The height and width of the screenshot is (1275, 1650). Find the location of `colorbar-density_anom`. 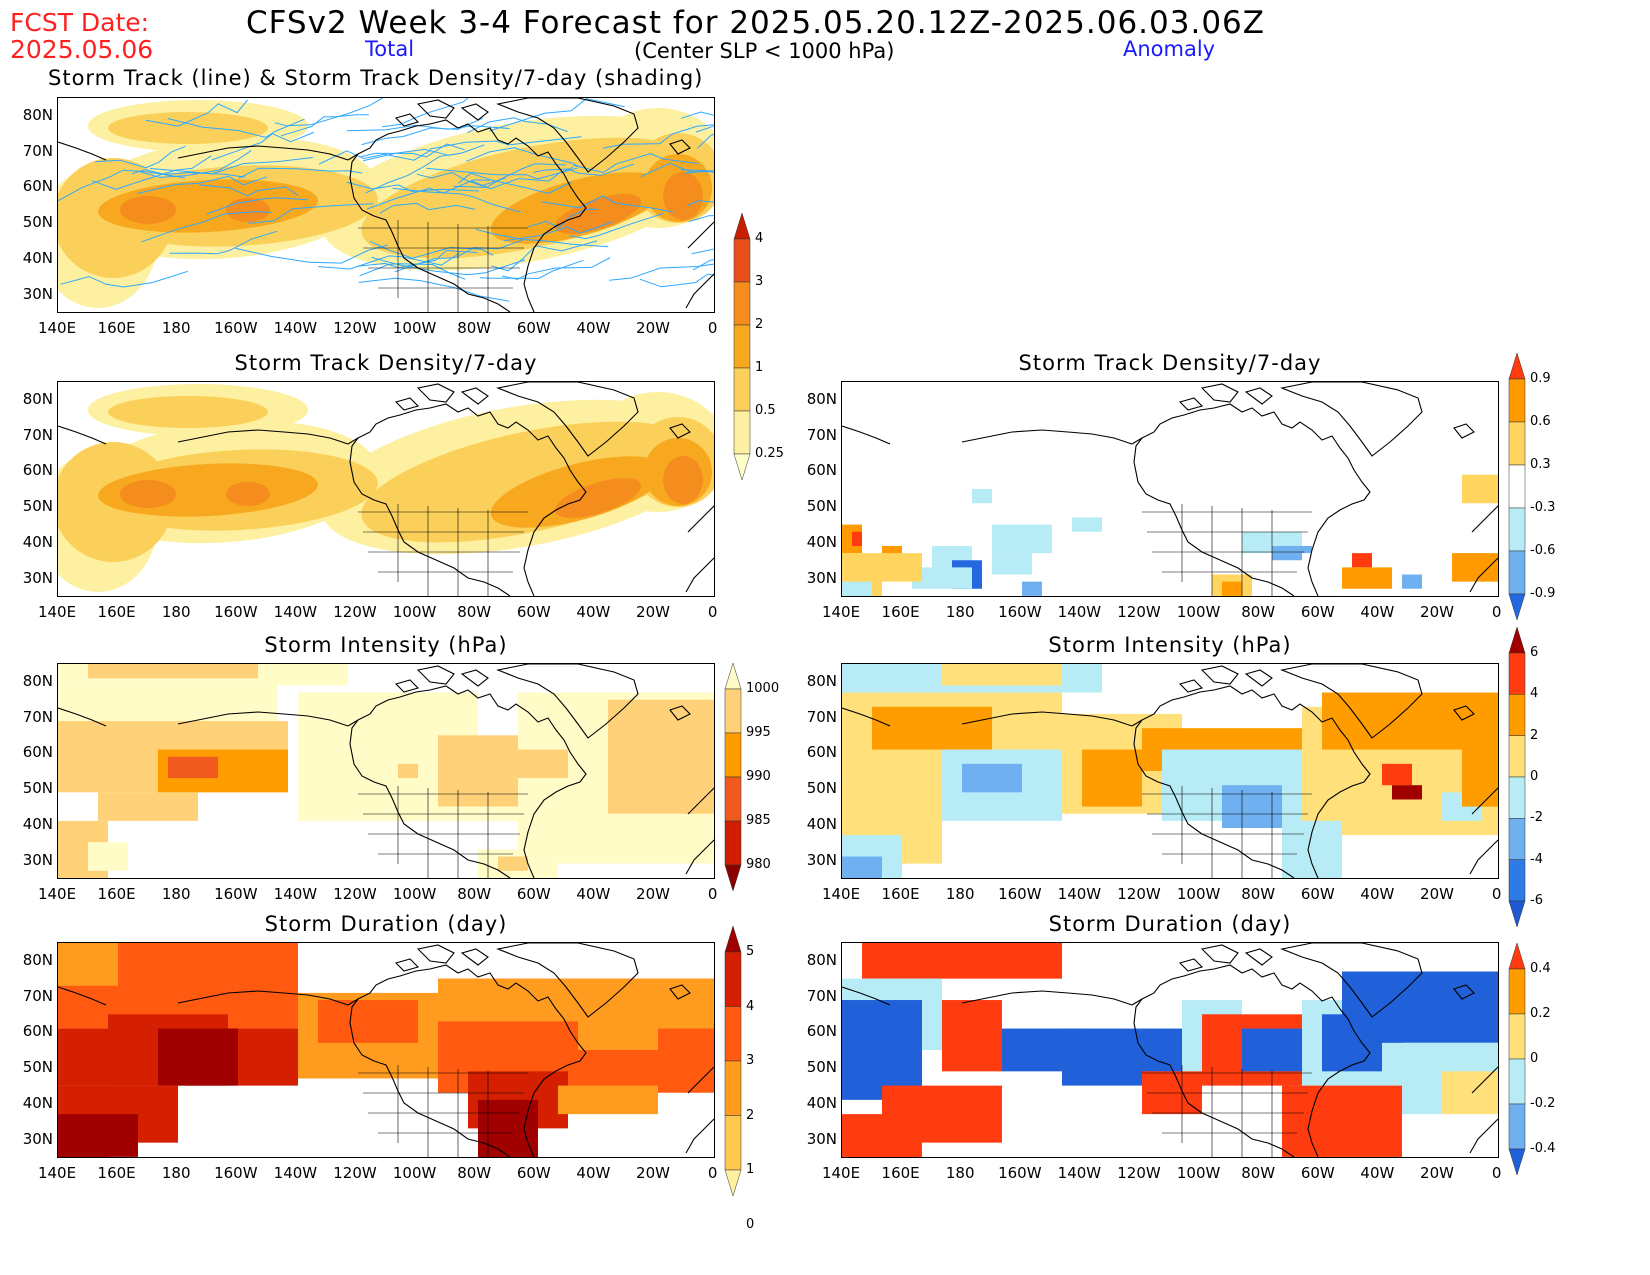

colorbar-density_anom is located at coordinates (1517, 486).